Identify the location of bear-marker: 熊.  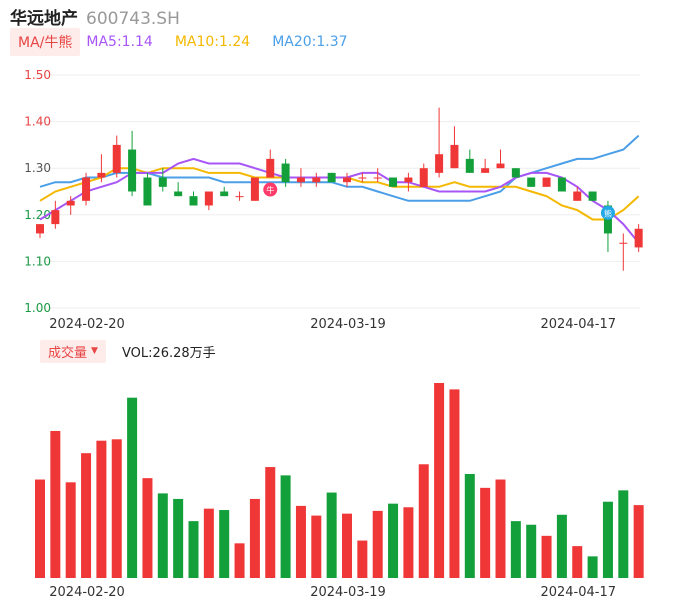
(607, 212).